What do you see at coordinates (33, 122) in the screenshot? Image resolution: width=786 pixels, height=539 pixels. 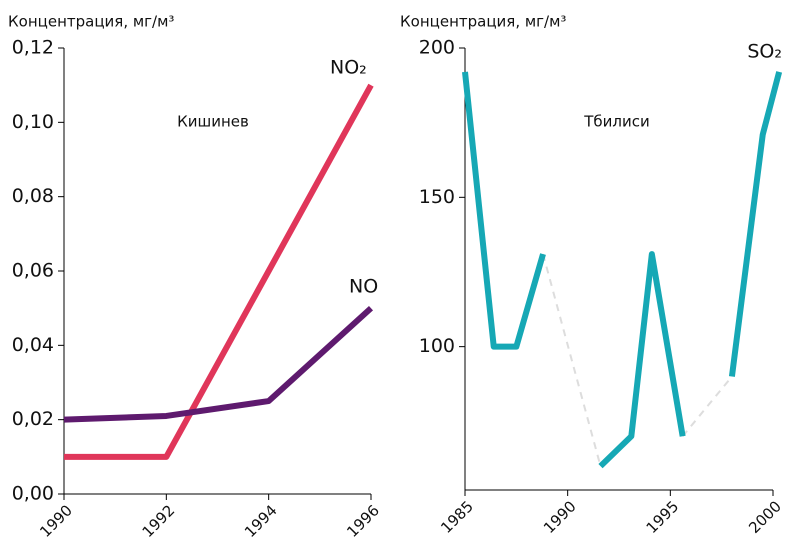 I see `y-tick-label: 0,10` at bounding box center [33, 122].